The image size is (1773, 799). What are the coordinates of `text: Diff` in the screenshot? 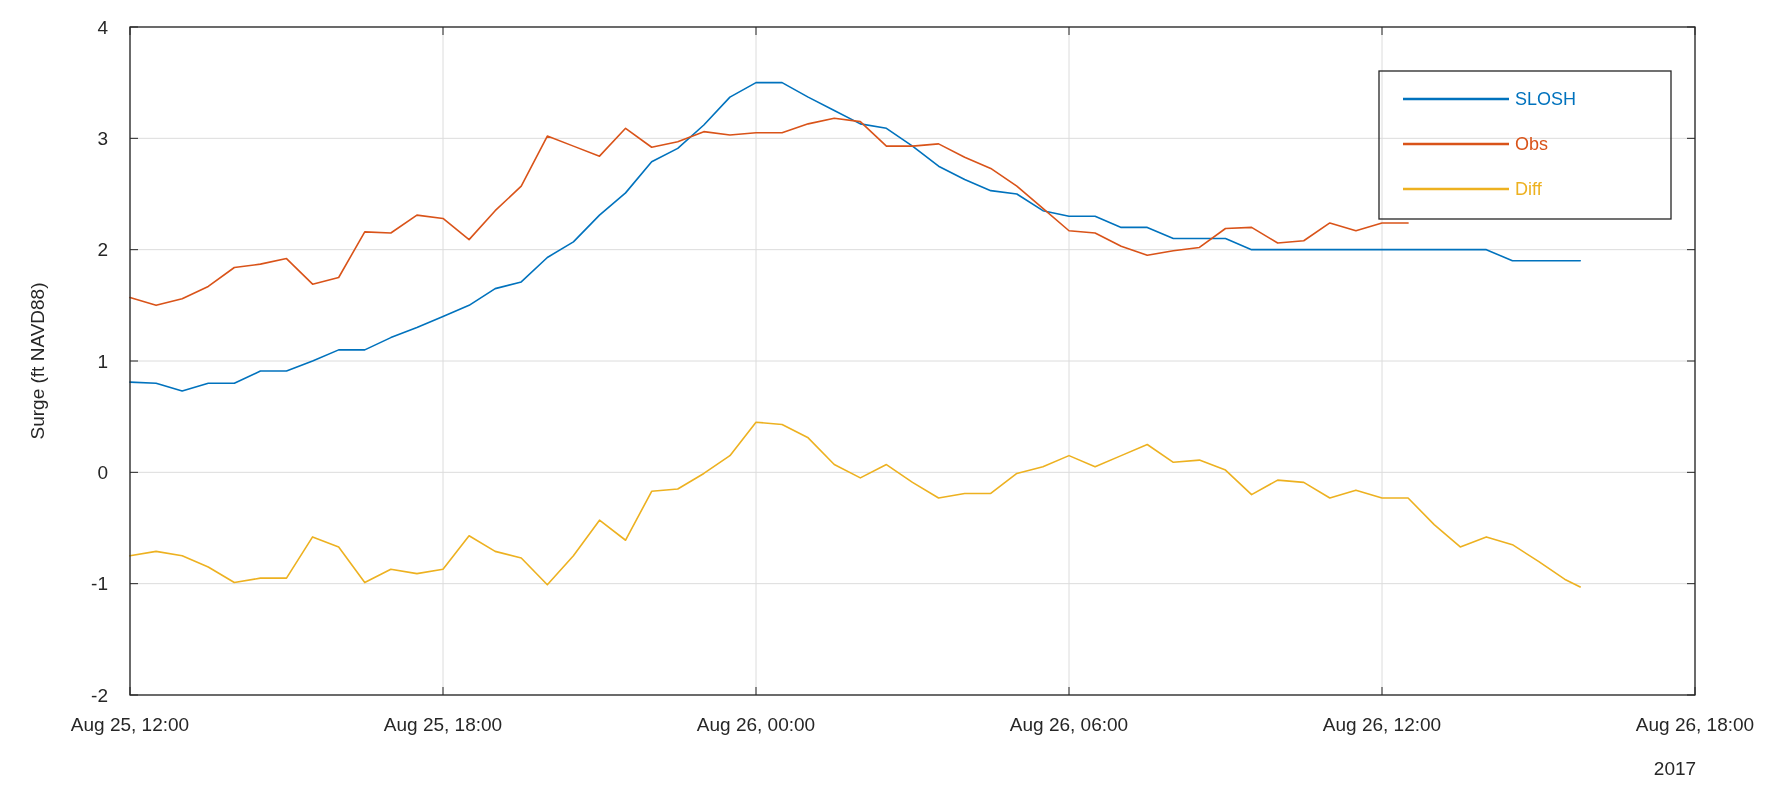 It's located at (1529, 189).